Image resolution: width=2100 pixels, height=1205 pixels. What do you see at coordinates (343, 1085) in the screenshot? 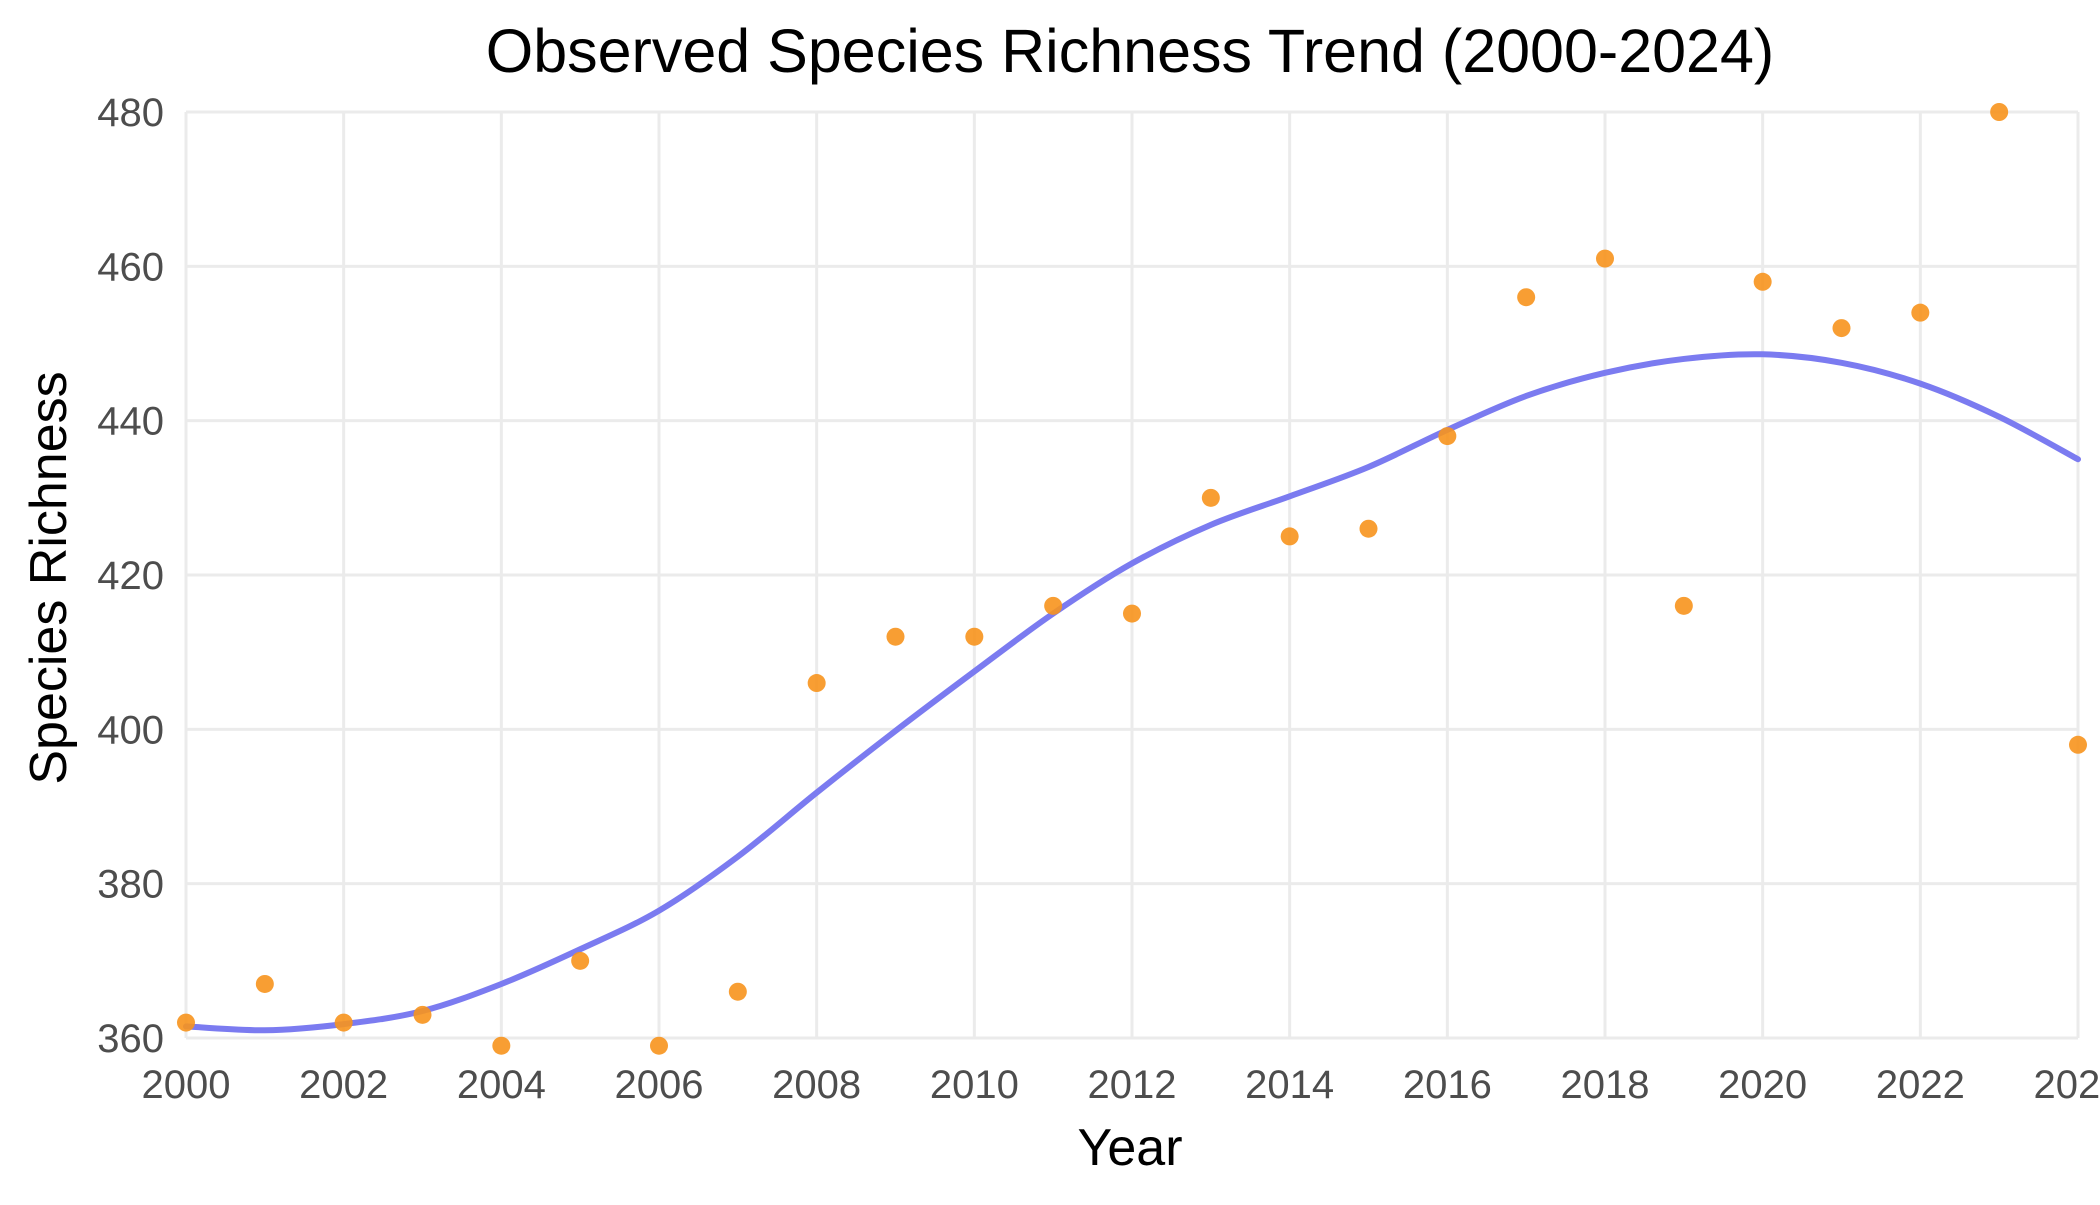
I see `x-tick-label: 2002` at bounding box center [343, 1085].